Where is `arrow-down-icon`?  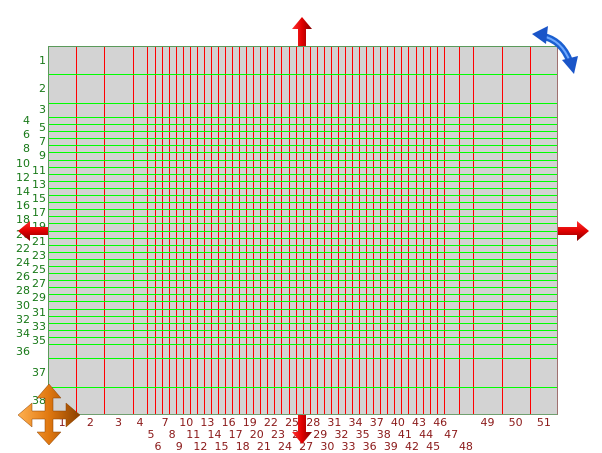
arrow-down-icon is located at coordinates (302, 430).